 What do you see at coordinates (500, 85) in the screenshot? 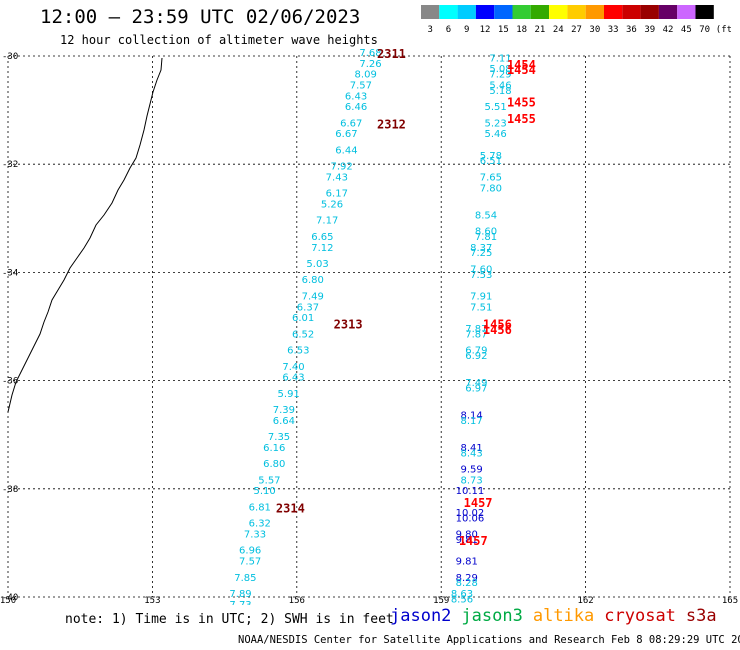
I see `wave-height-label: 5.46` at bounding box center [500, 85].